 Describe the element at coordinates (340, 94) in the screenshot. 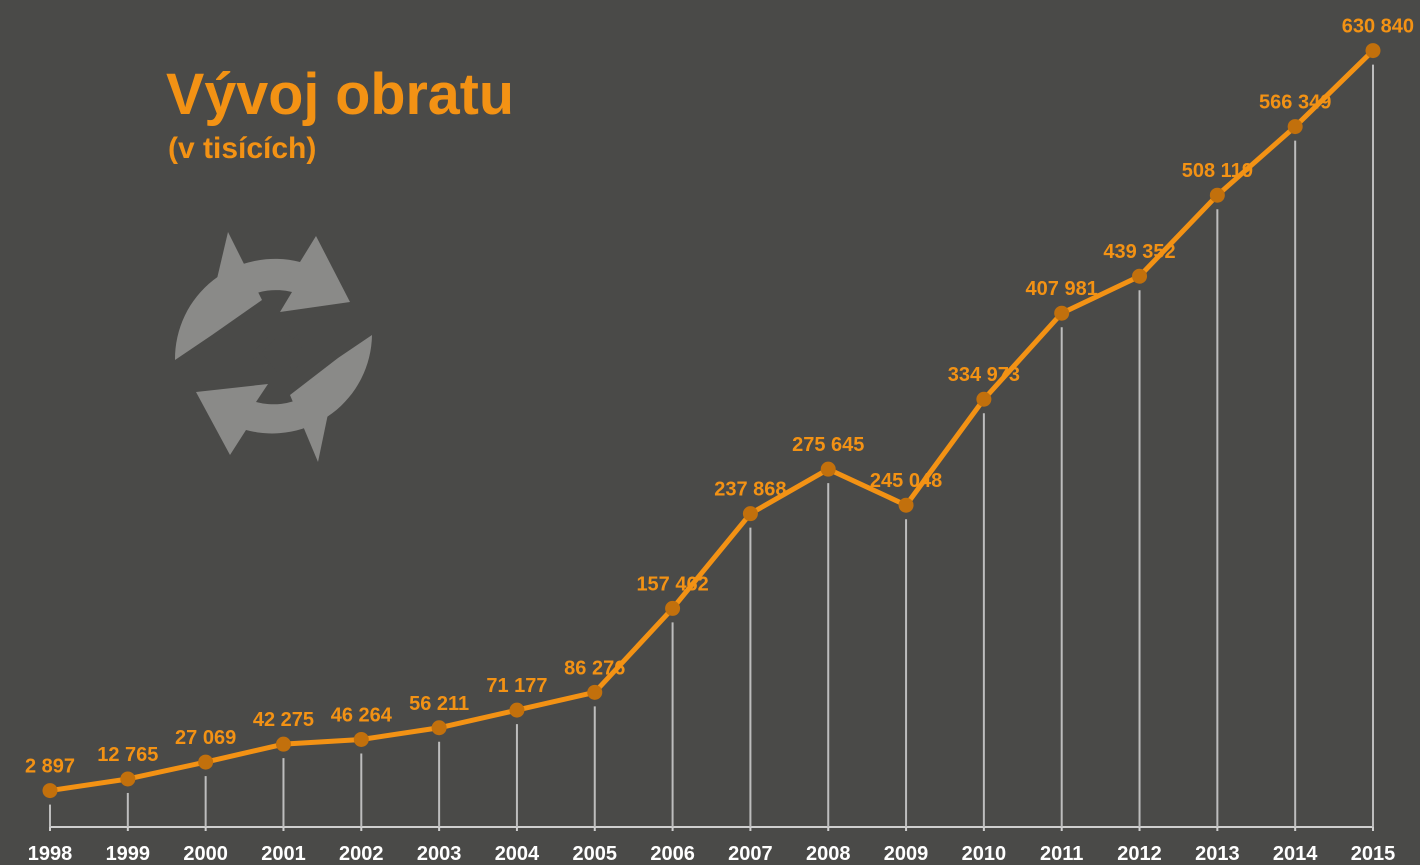

I see `chart-title: Vývoj obratu` at that location.